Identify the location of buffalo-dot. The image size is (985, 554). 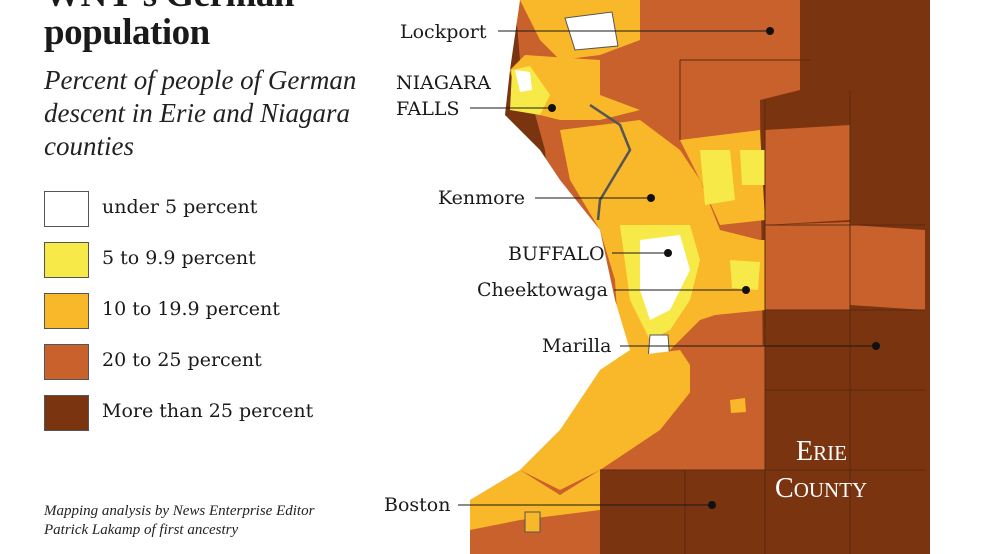
(668, 253).